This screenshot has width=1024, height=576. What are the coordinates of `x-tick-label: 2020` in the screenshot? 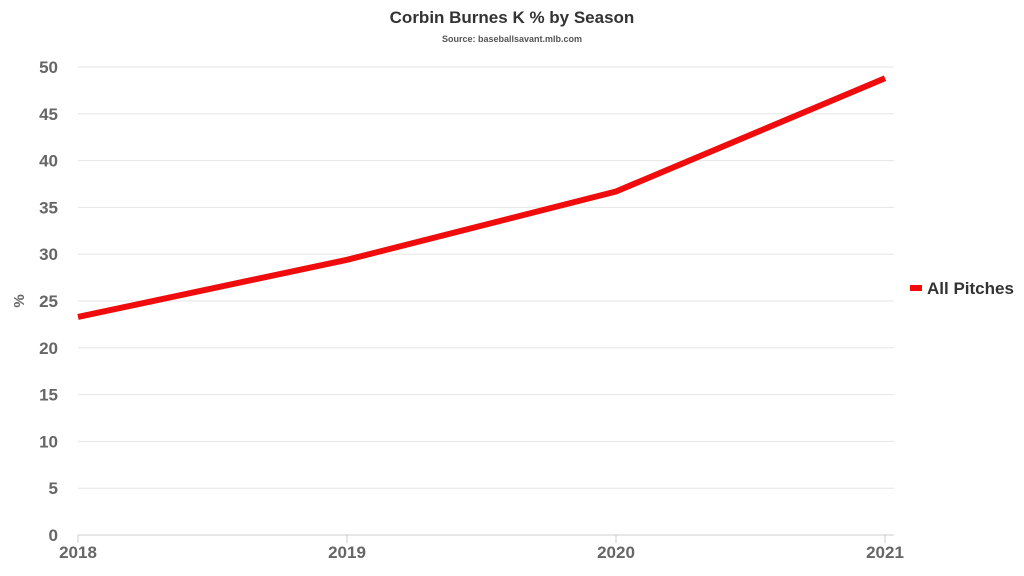 It's located at (616, 552).